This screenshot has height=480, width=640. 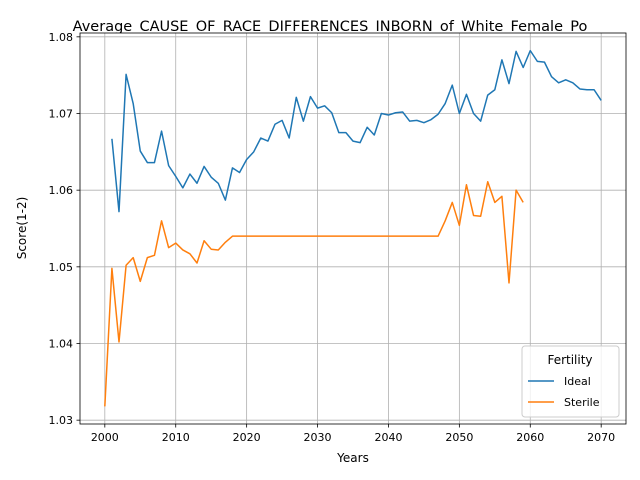 What do you see at coordinates (530, 437) in the screenshot?
I see `x-tick-label: 2060` at bounding box center [530, 437].